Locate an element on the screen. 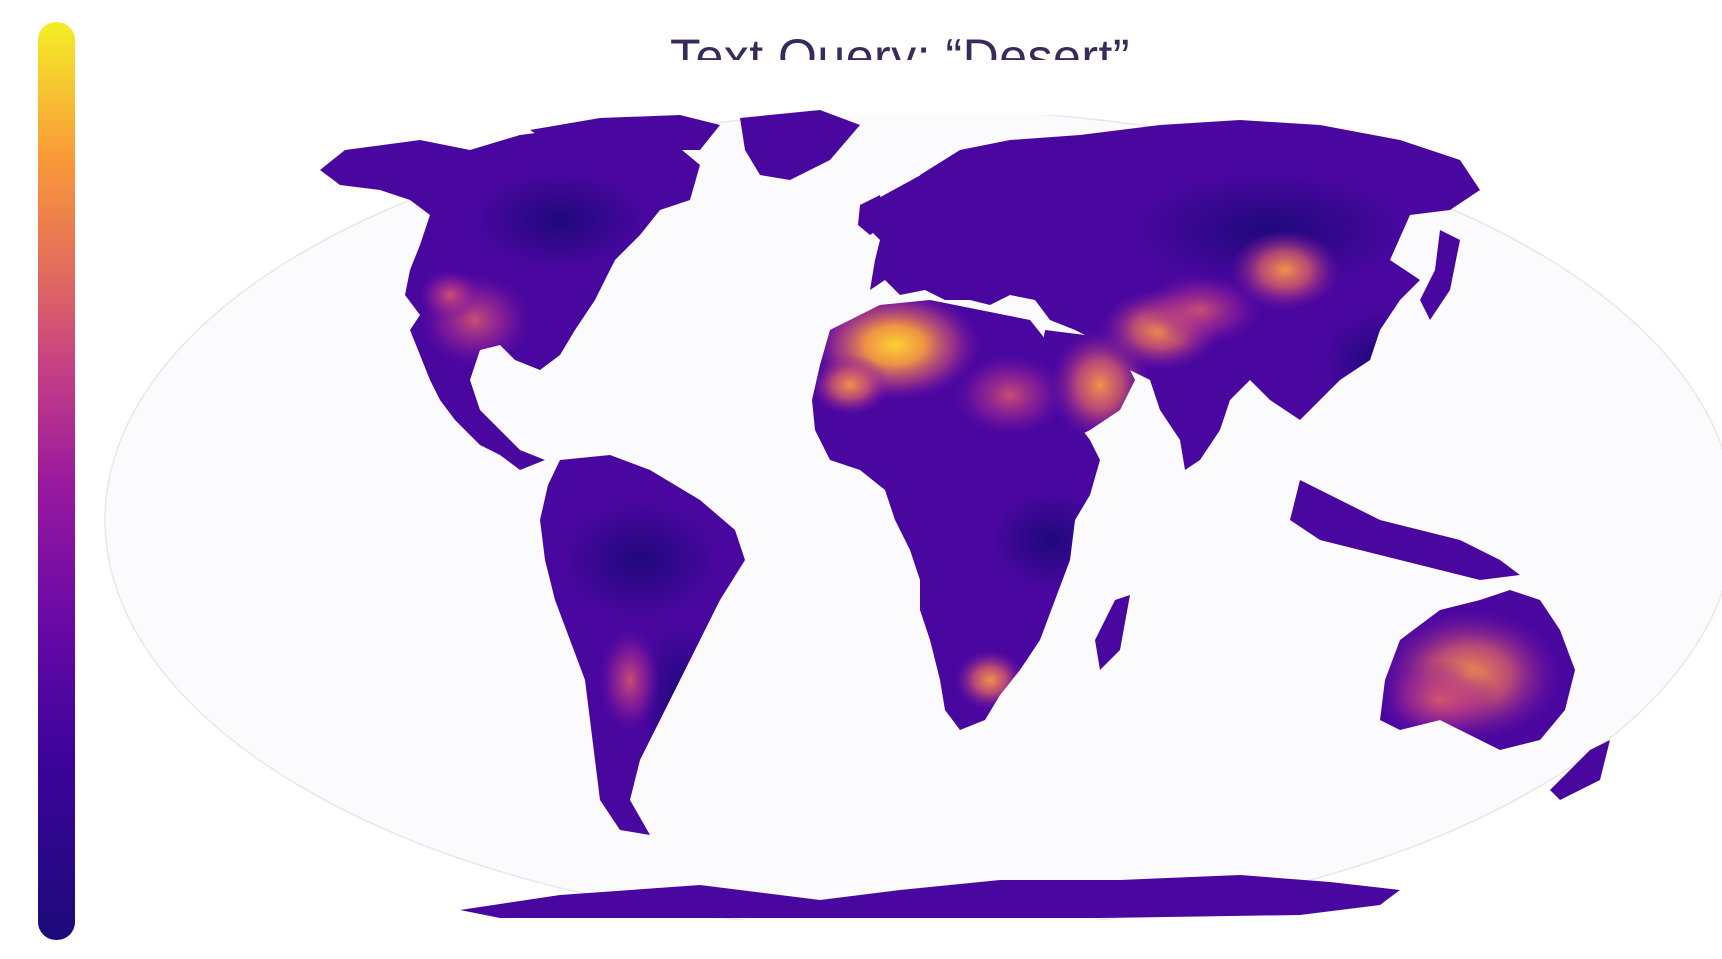  map-bottom-mask is located at coordinates (906, 939).